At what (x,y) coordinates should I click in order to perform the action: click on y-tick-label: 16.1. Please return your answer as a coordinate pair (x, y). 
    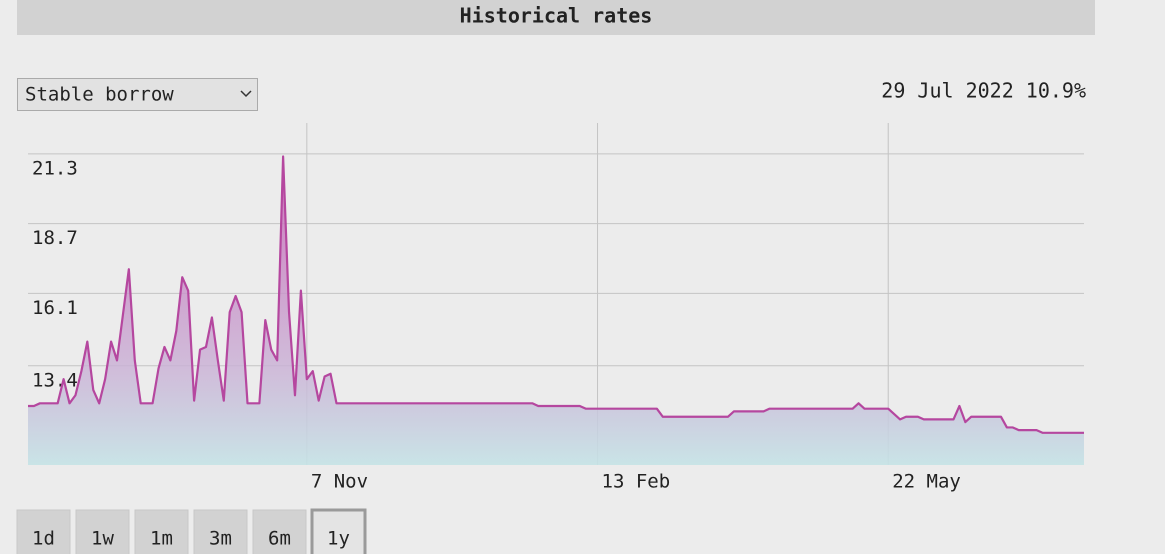
    Looking at the image, I should click on (55, 308).